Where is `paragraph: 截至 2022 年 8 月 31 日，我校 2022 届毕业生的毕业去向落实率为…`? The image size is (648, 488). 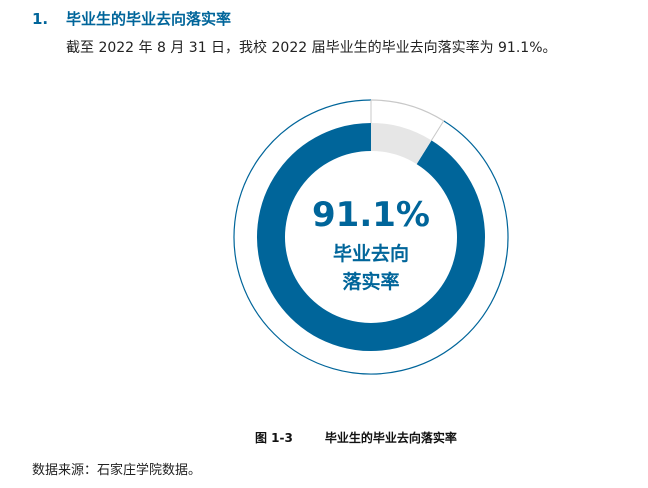 paragraph: 截至 2022 年 8 月 31 日，我校 2022 届毕业生的毕业去向落实率为… is located at coordinates (311, 48).